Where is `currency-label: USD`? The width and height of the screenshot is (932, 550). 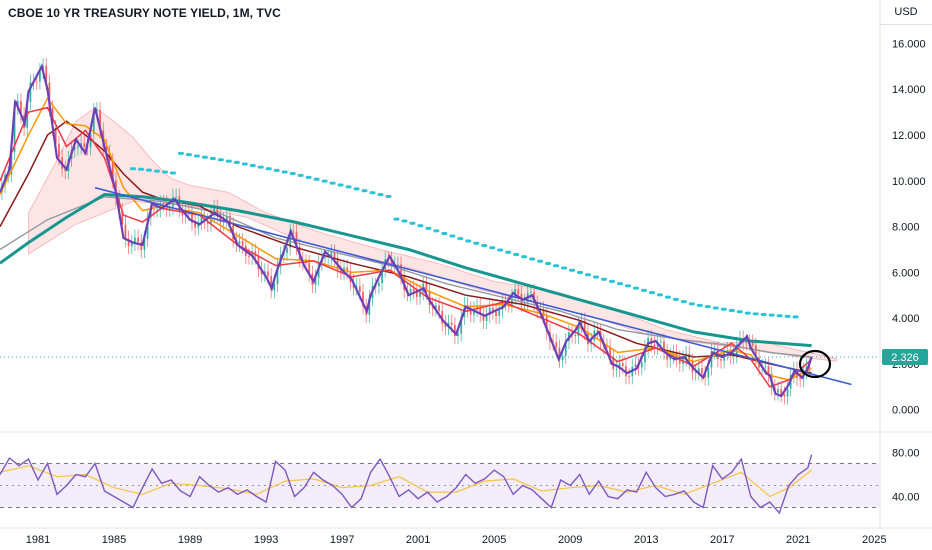 currency-label: USD is located at coordinates (906, 12).